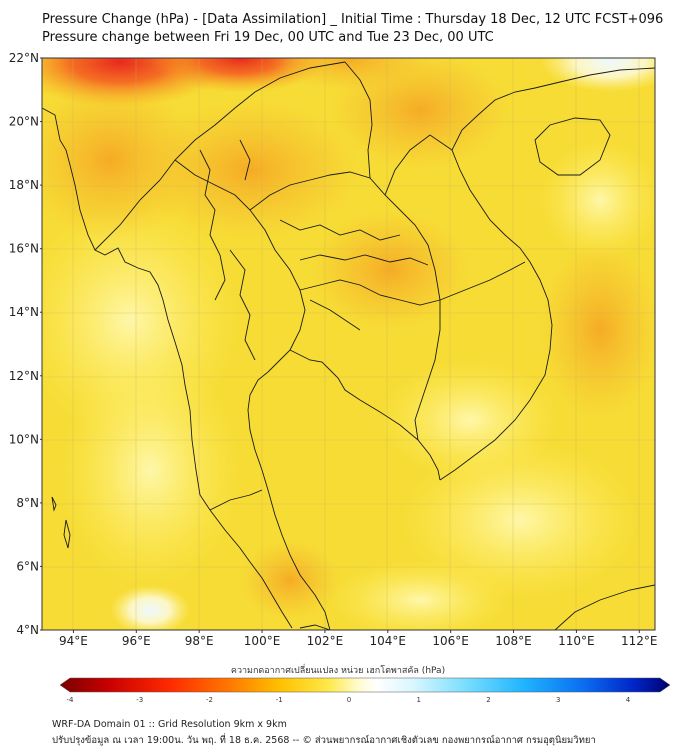 This screenshot has width=676, height=756. Describe the element at coordinates (365, 690) in the screenshot. I see `colorbar: -4 -3 -2 -1 0 1 2 3 4` at that location.